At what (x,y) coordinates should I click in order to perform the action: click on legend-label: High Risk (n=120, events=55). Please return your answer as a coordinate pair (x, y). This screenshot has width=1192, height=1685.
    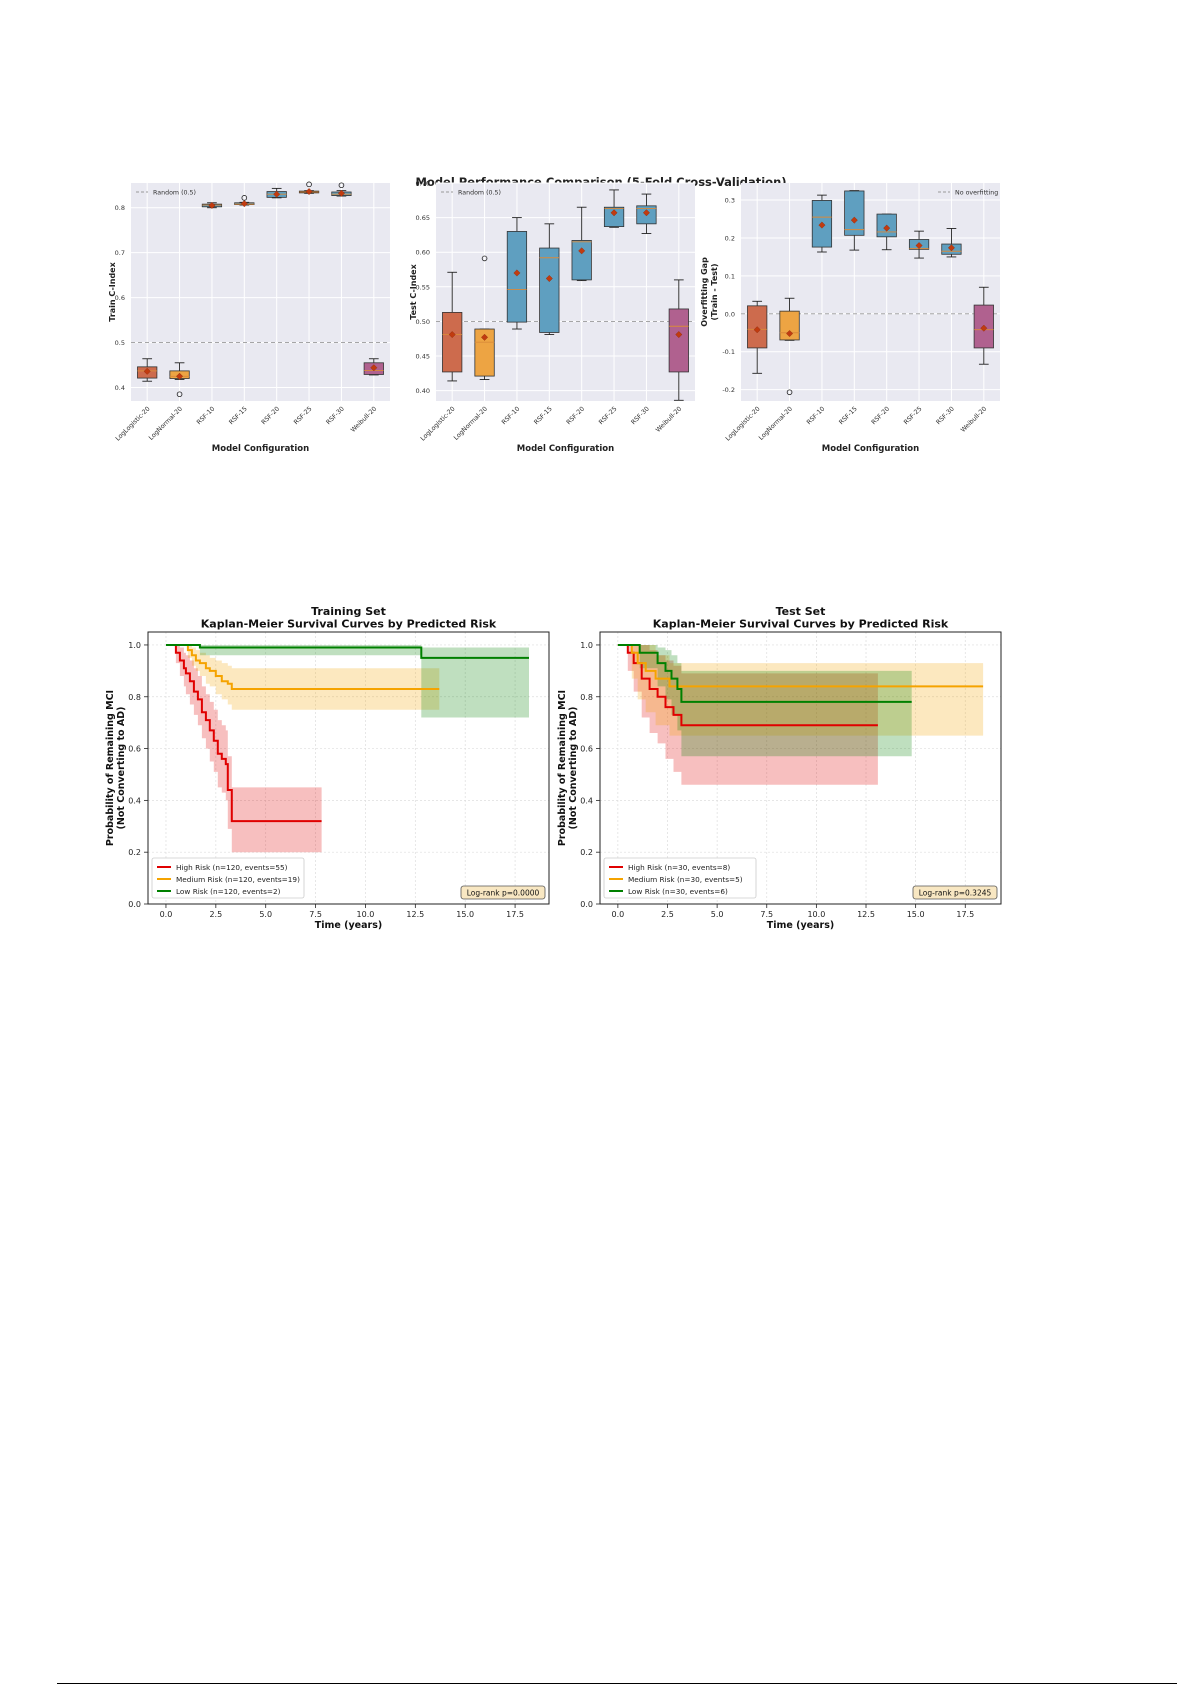
    Looking at the image, I should click on (232, 867).